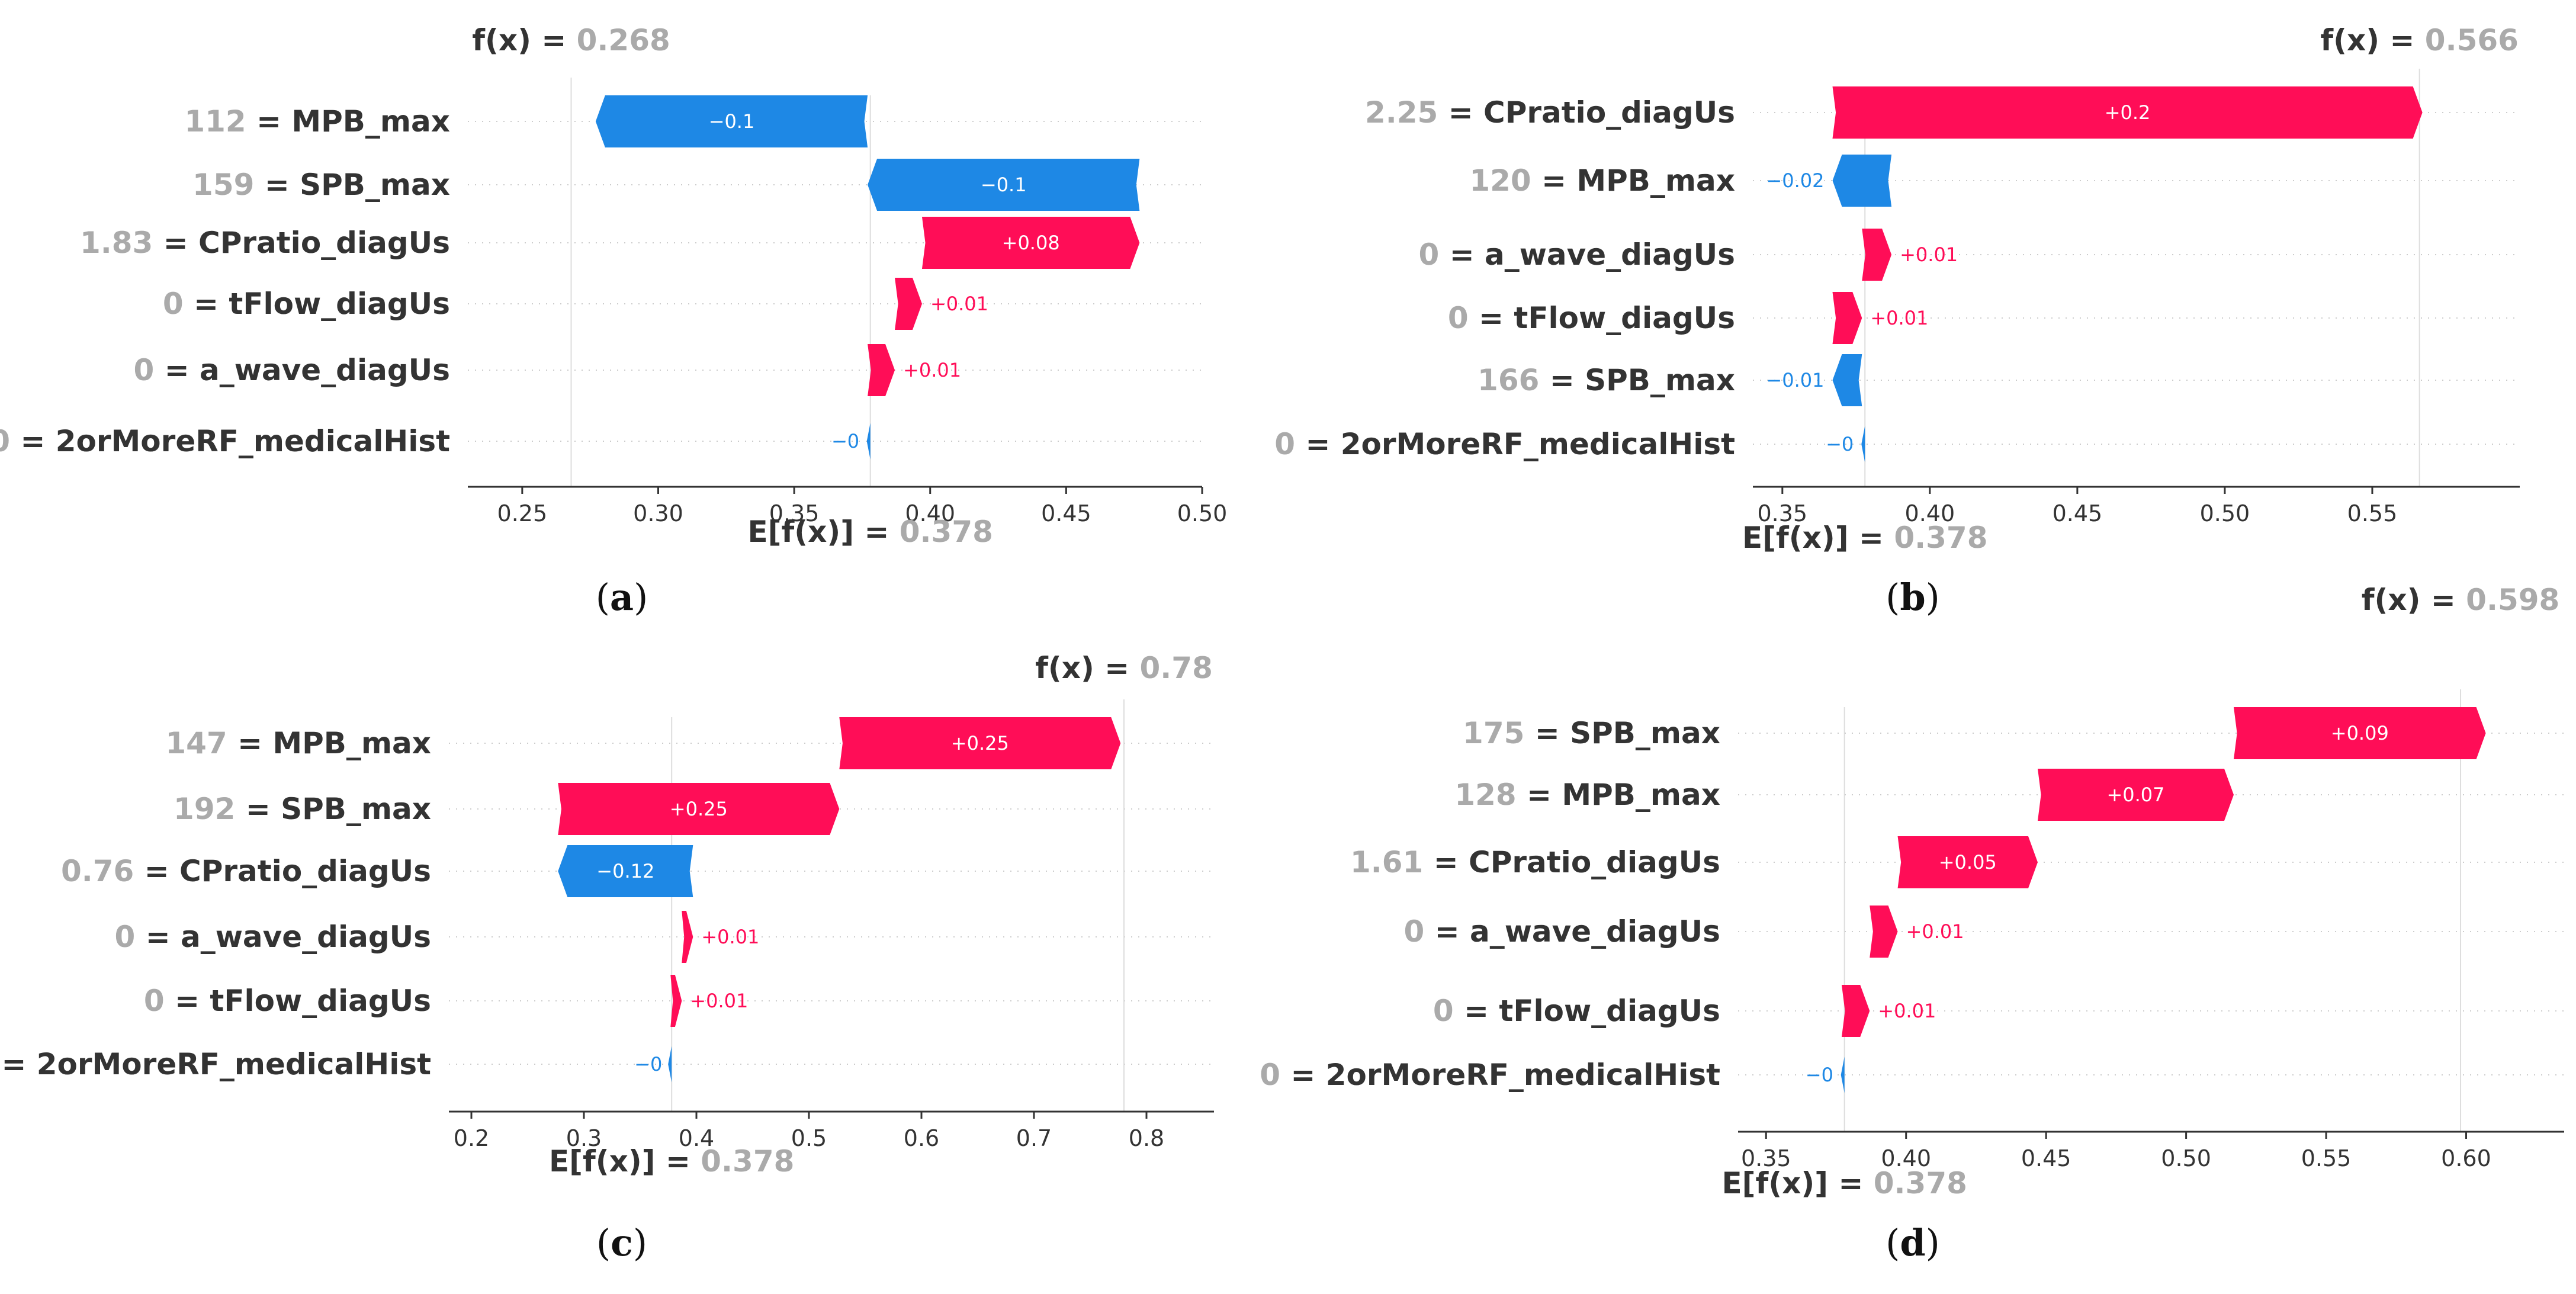 Image resolution: width=2576 pixels, height=1294 pixels. I want to click on feature-name: = tFlow_diagUs, so click(1602, 318).